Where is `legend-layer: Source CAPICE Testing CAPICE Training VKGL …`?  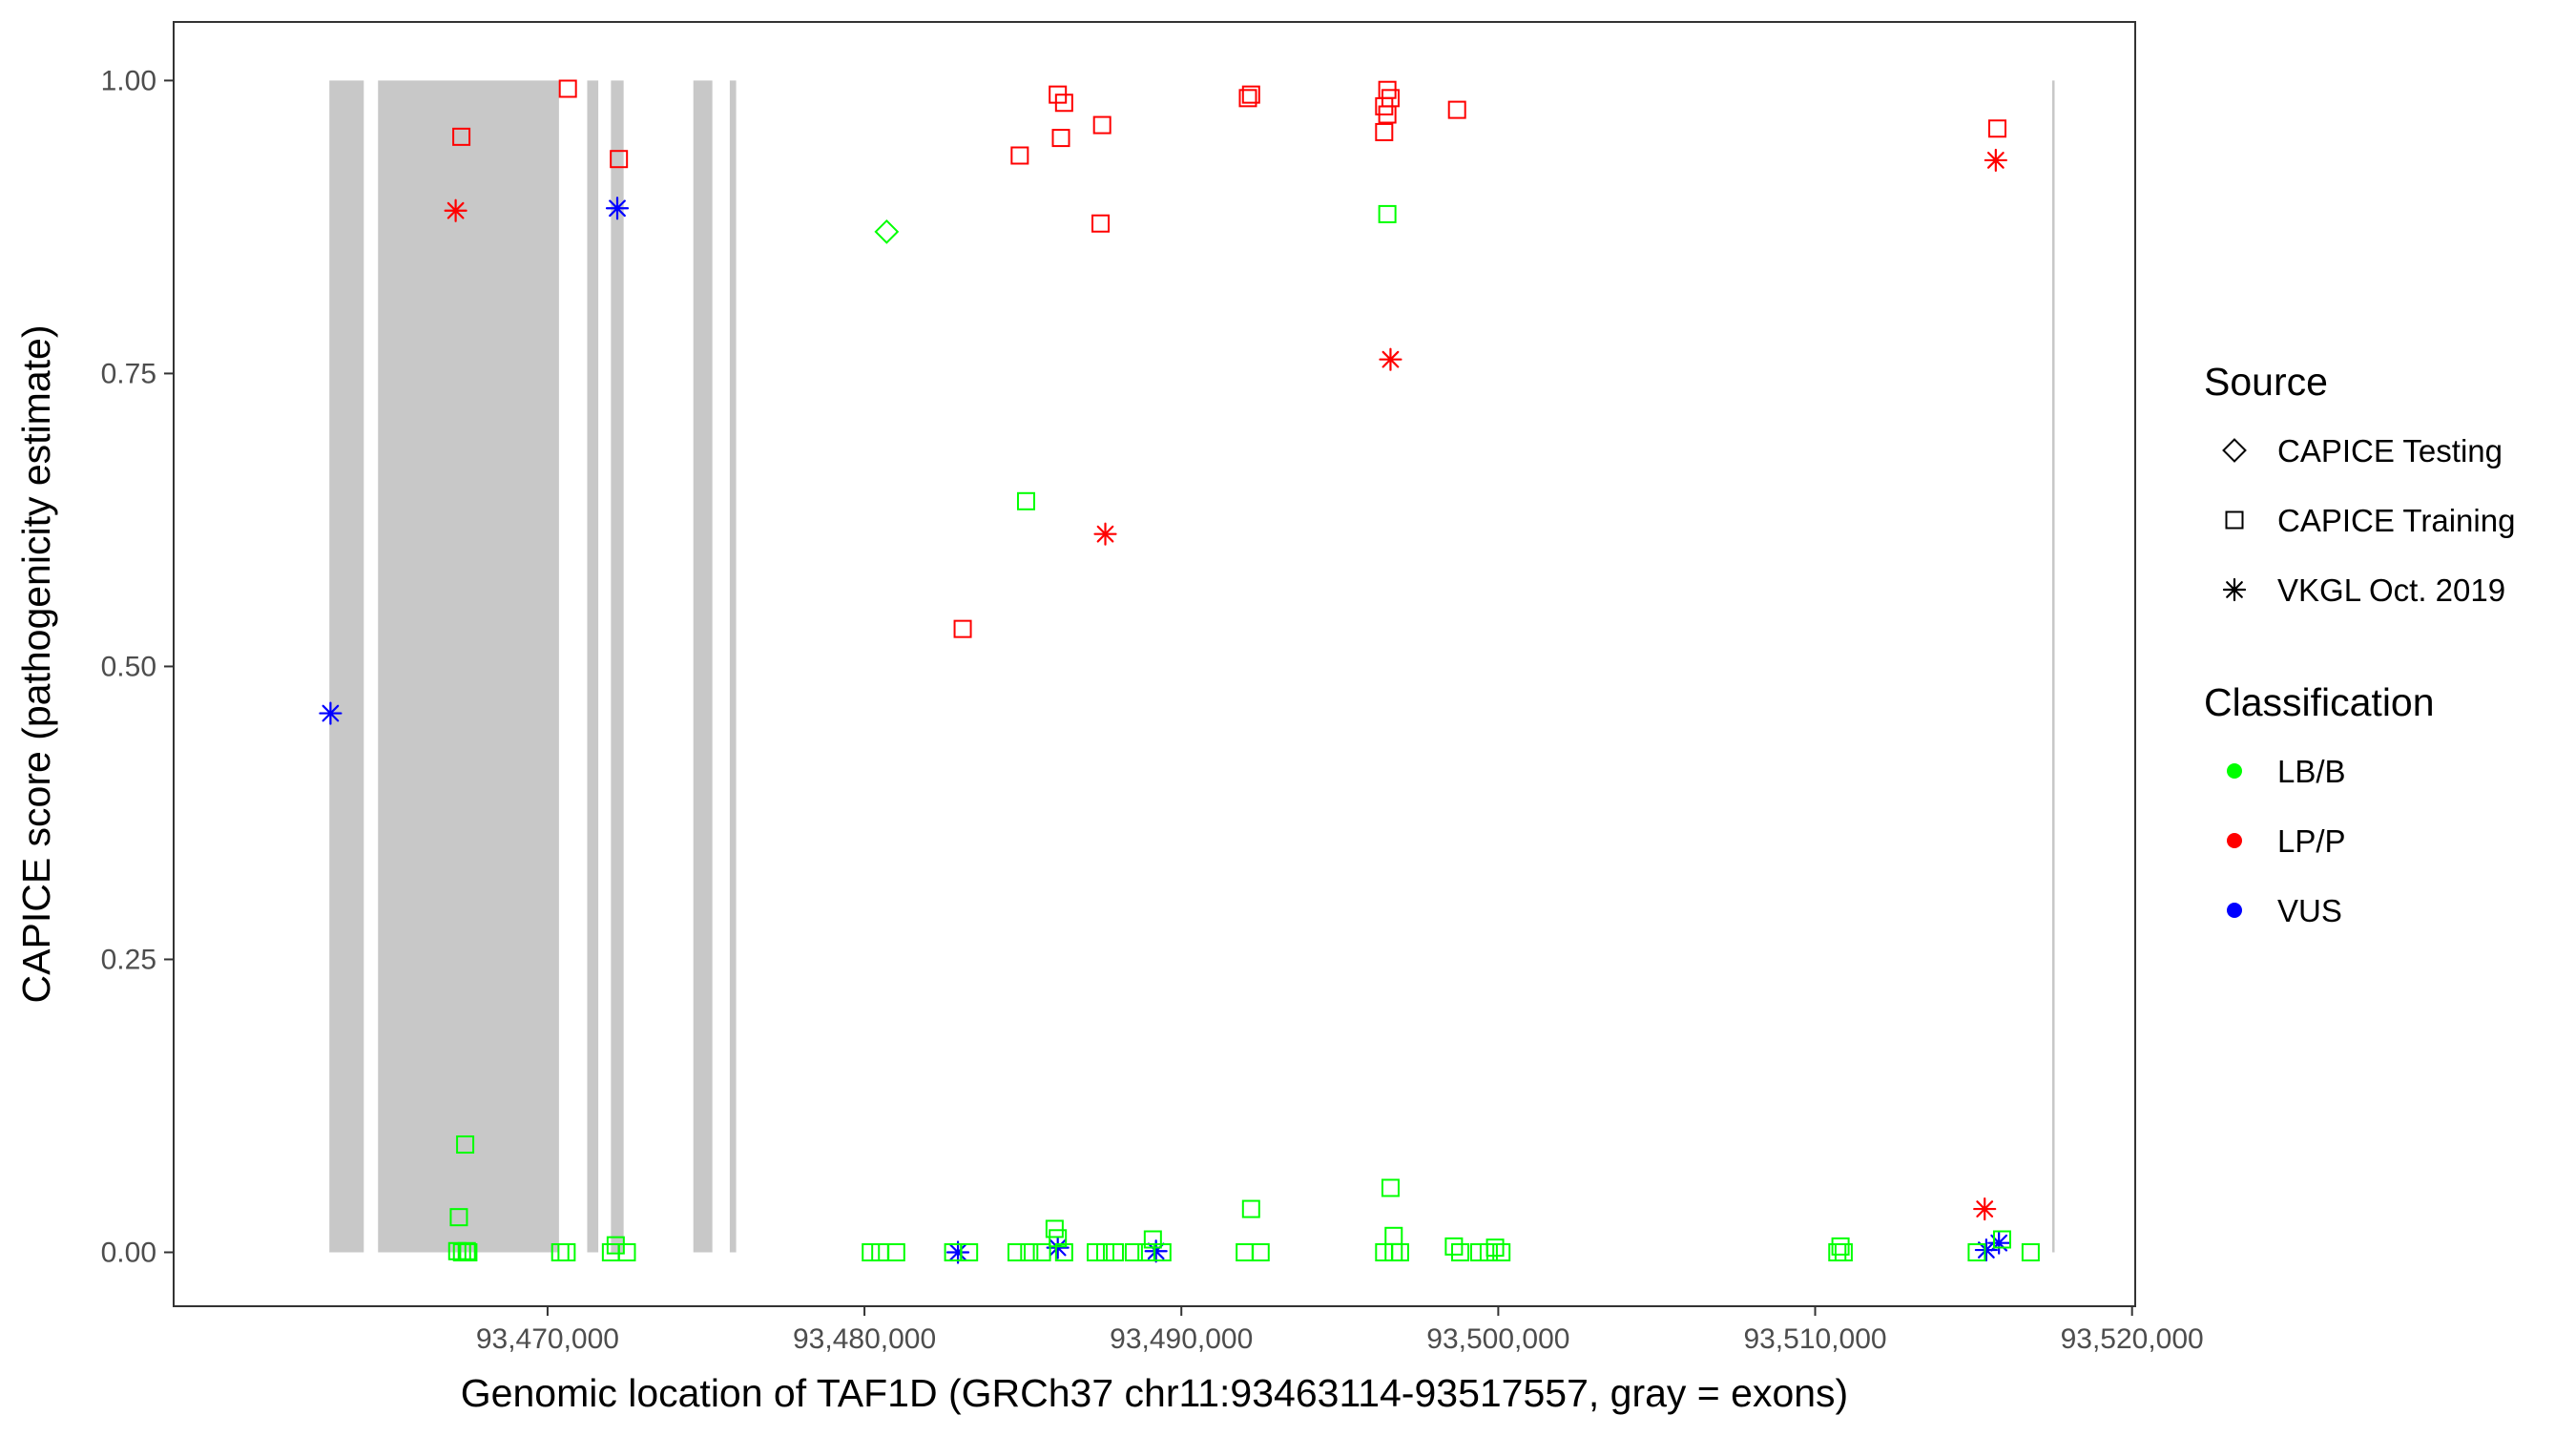
legend-layer: Source CAPICE Testing CAPICE Training VKGL … is located at coordinates (2359, 644).